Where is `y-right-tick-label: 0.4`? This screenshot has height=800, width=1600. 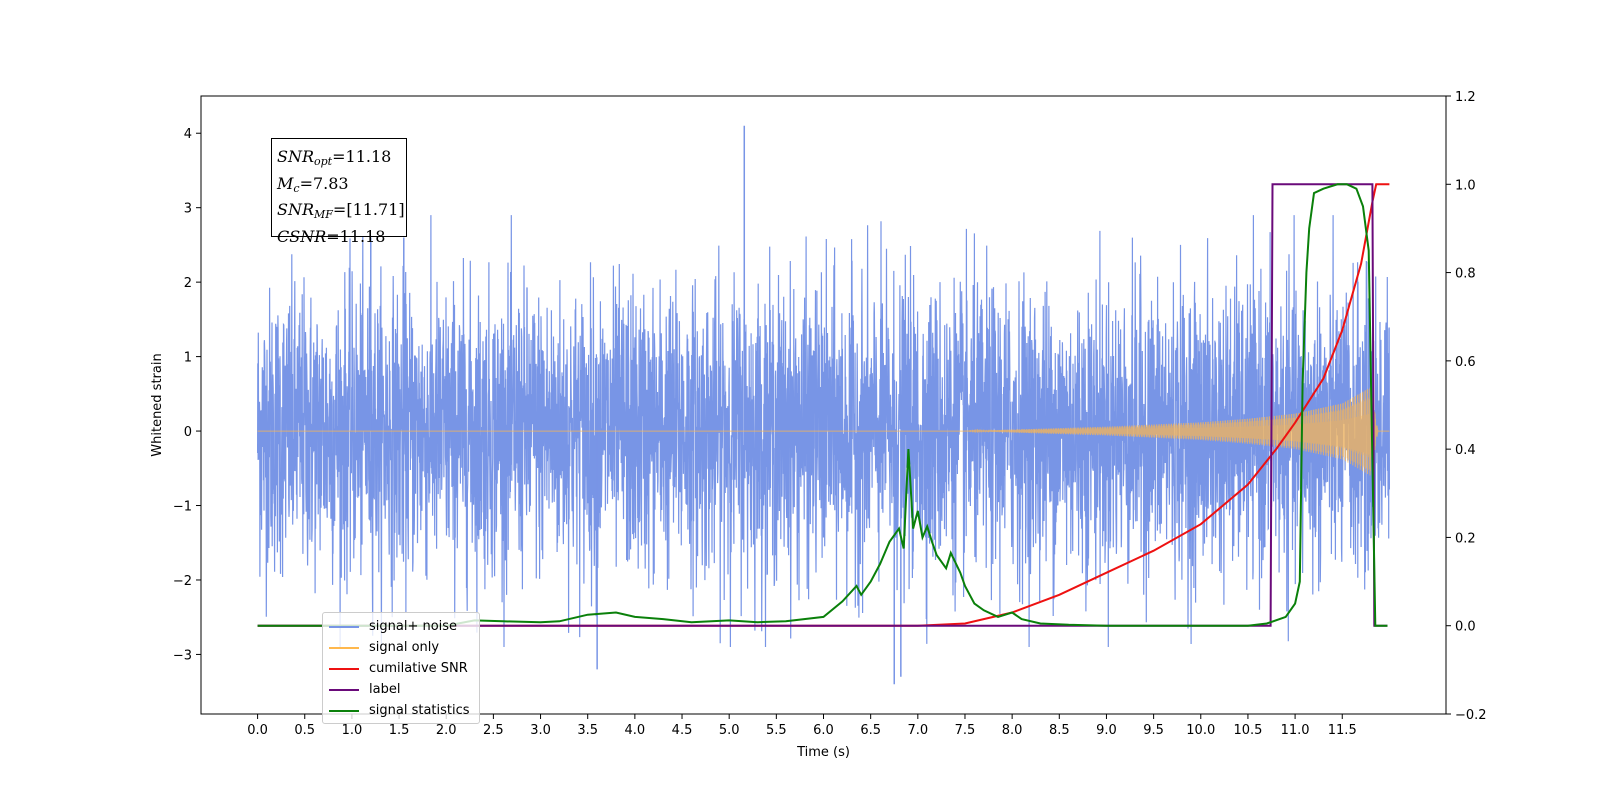
y-right-tick-label: 0.4 is located at coordinates (1465, 450).